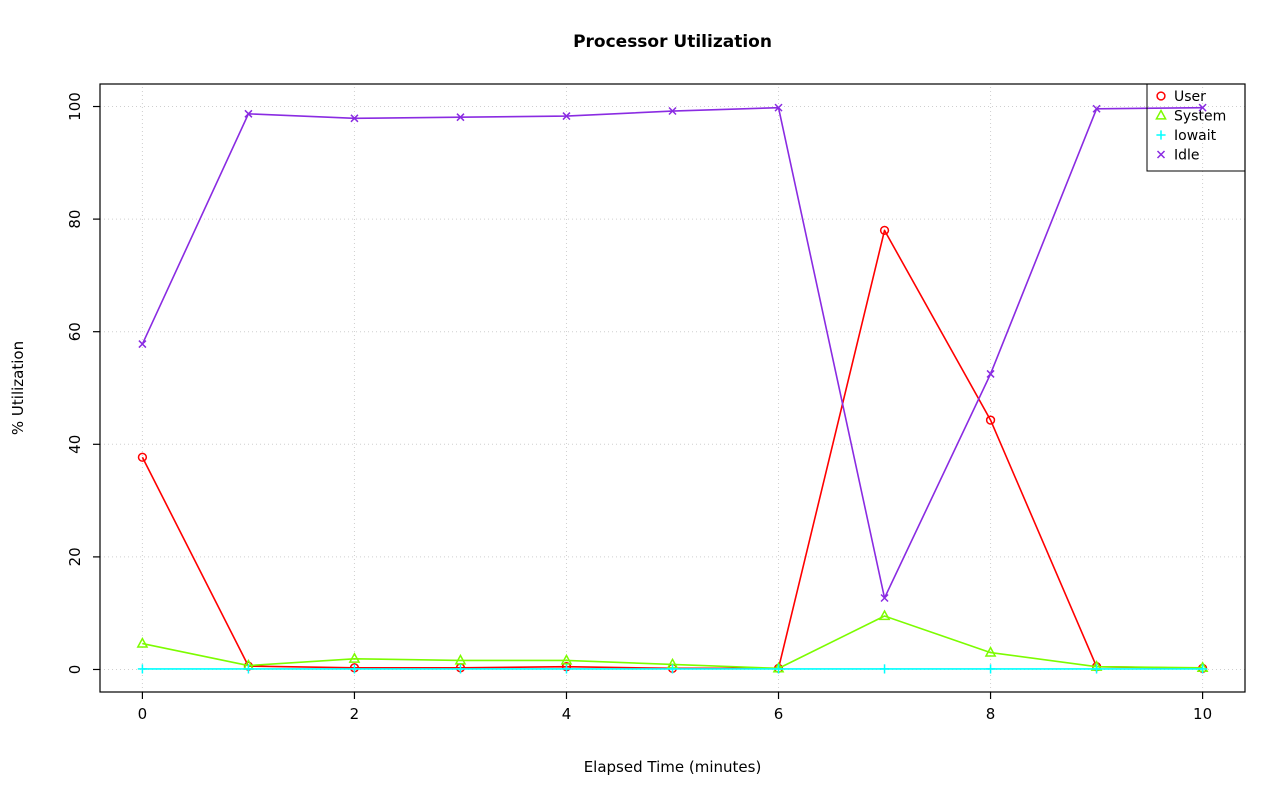  What do you see at coordinates (991, 714) in the screenshot?
I see `svg-text: 8` at bounding box center [991, 714].